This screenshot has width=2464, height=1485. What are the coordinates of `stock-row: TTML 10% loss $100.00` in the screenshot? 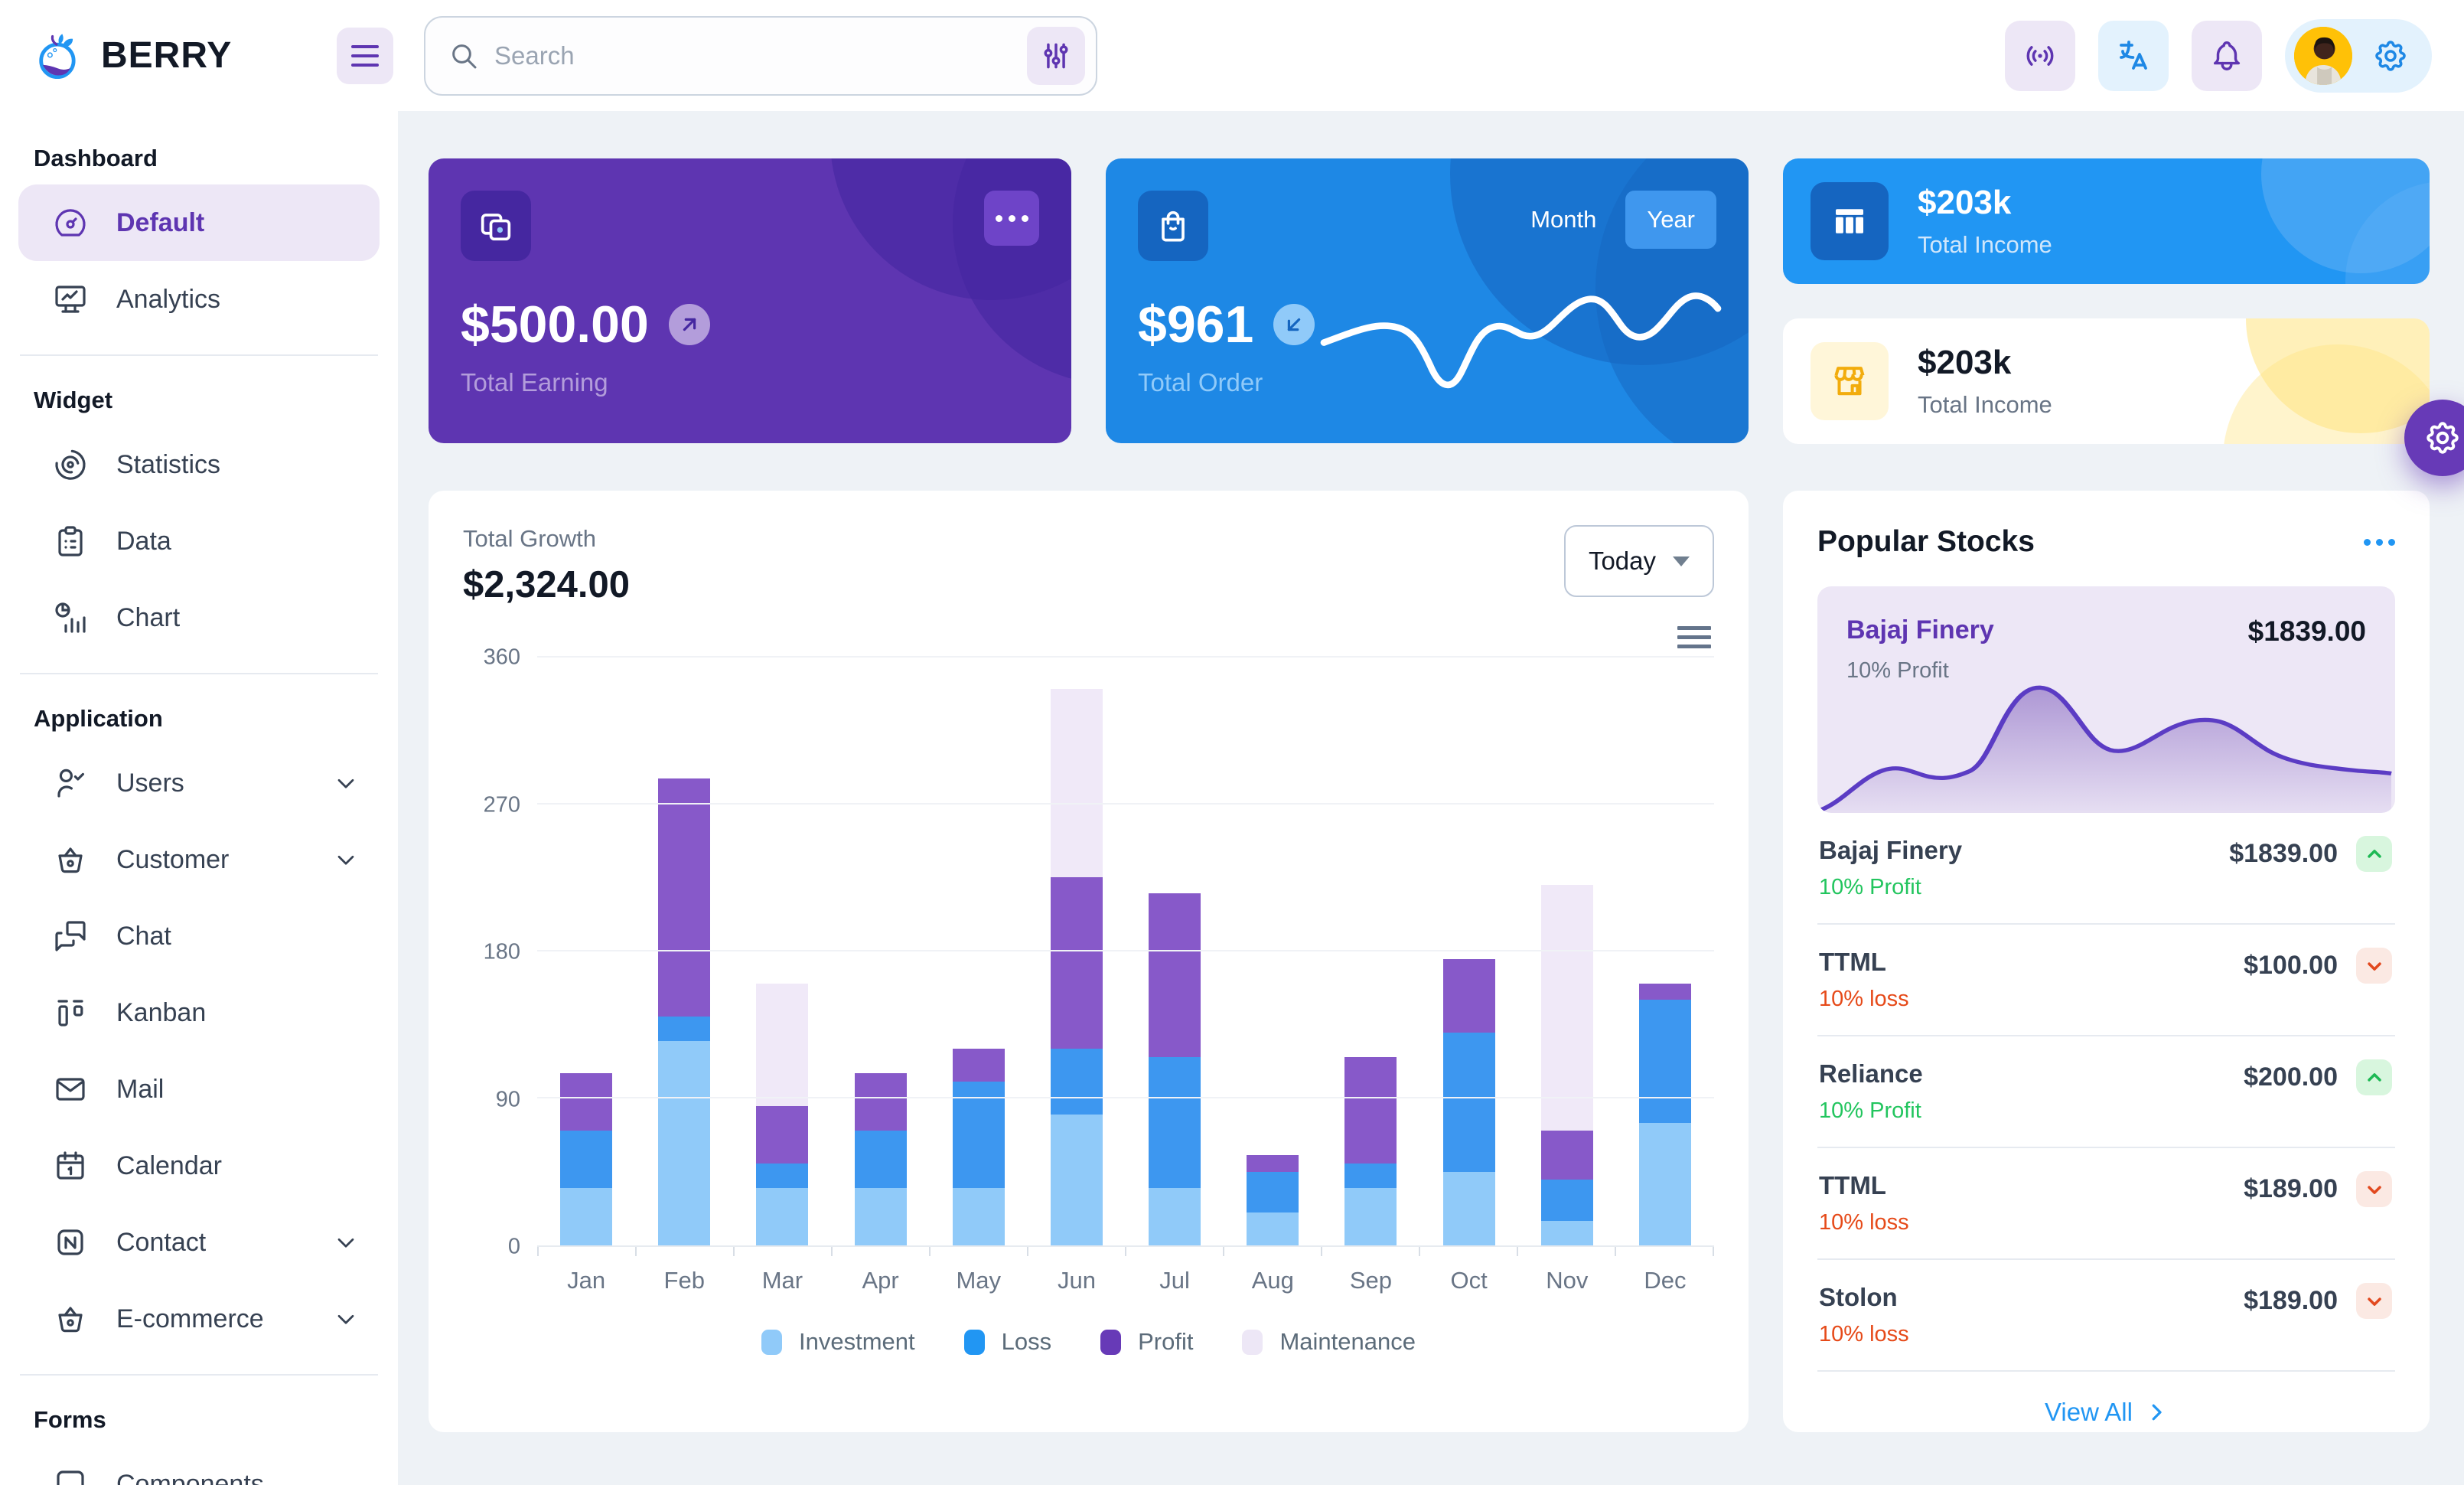 It's located at (2106, 980).